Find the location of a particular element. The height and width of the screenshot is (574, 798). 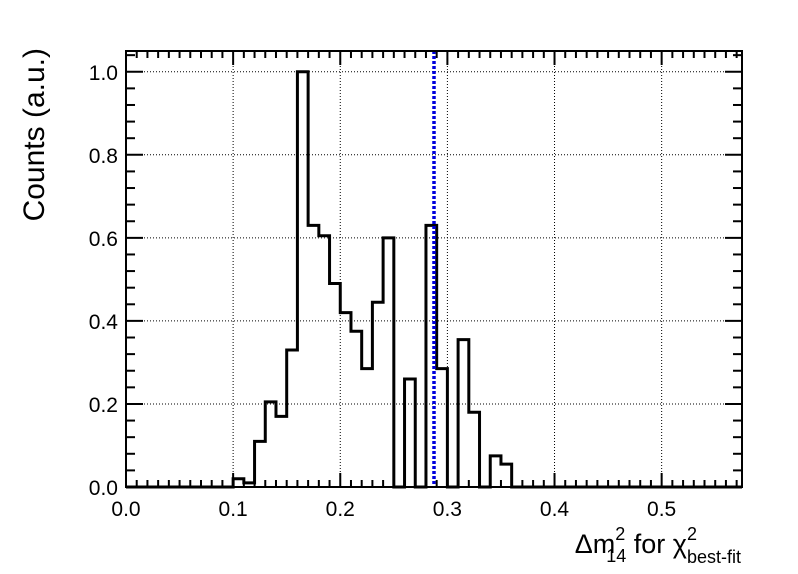

y-axis-title: Counts (a.u.) is located at coordinates (34, 134).